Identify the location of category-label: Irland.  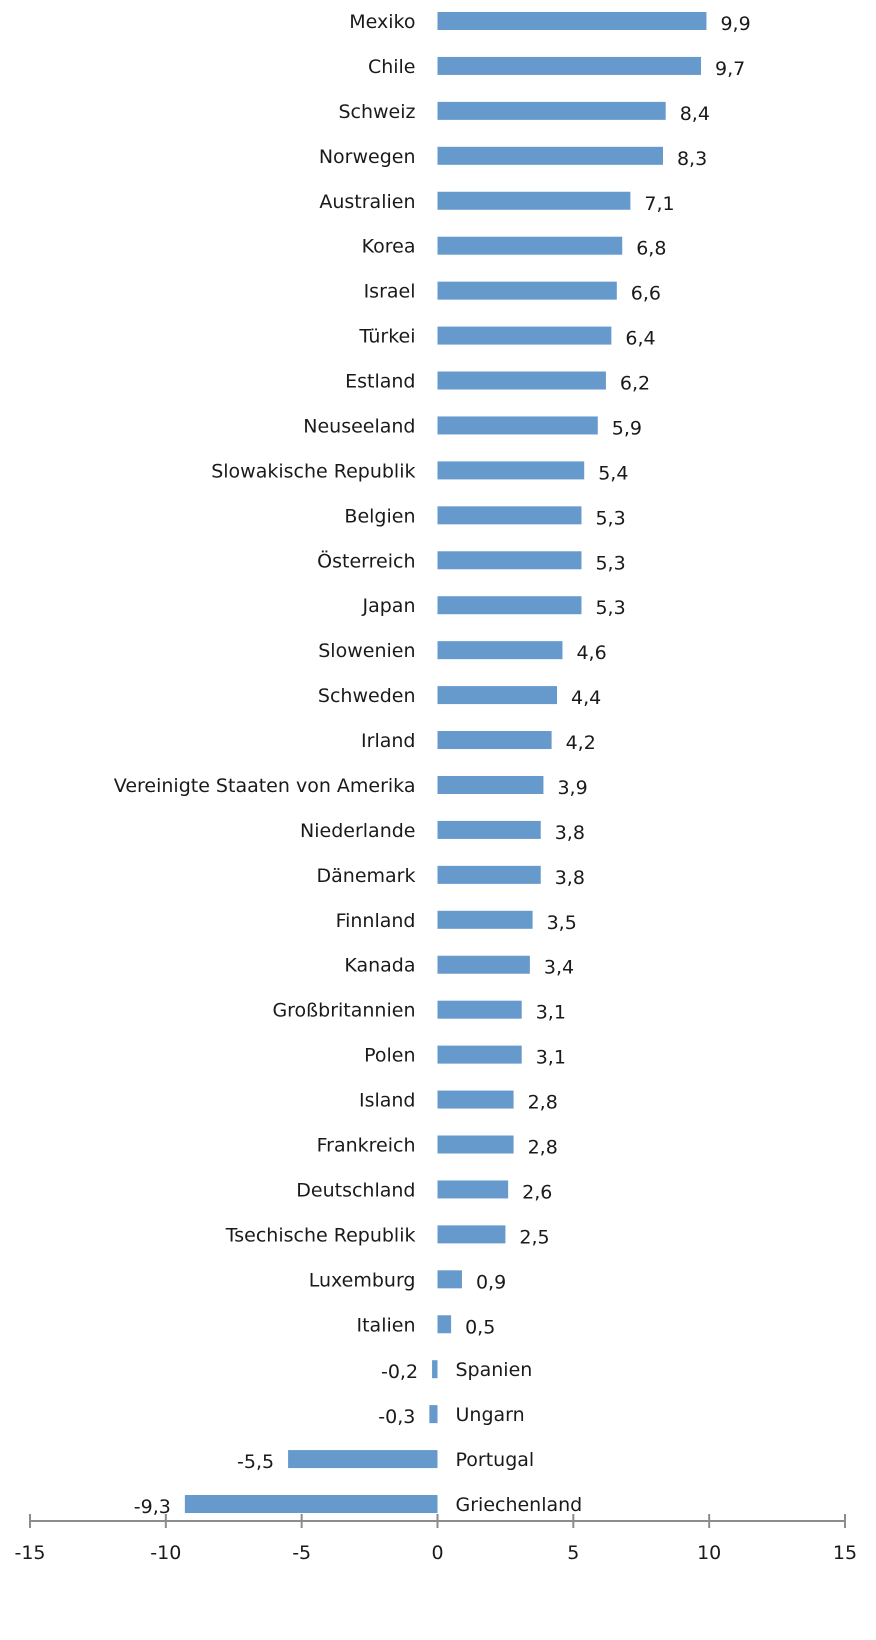
(388, 741).